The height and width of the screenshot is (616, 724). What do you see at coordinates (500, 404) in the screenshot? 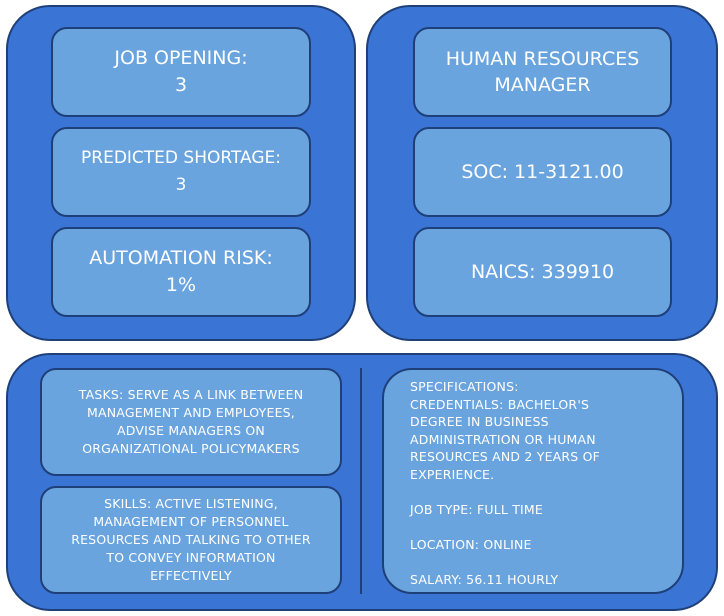
I see `credentials-line: CREDENTIALS: BACHELOR'S` at bounding box center [500, 404].